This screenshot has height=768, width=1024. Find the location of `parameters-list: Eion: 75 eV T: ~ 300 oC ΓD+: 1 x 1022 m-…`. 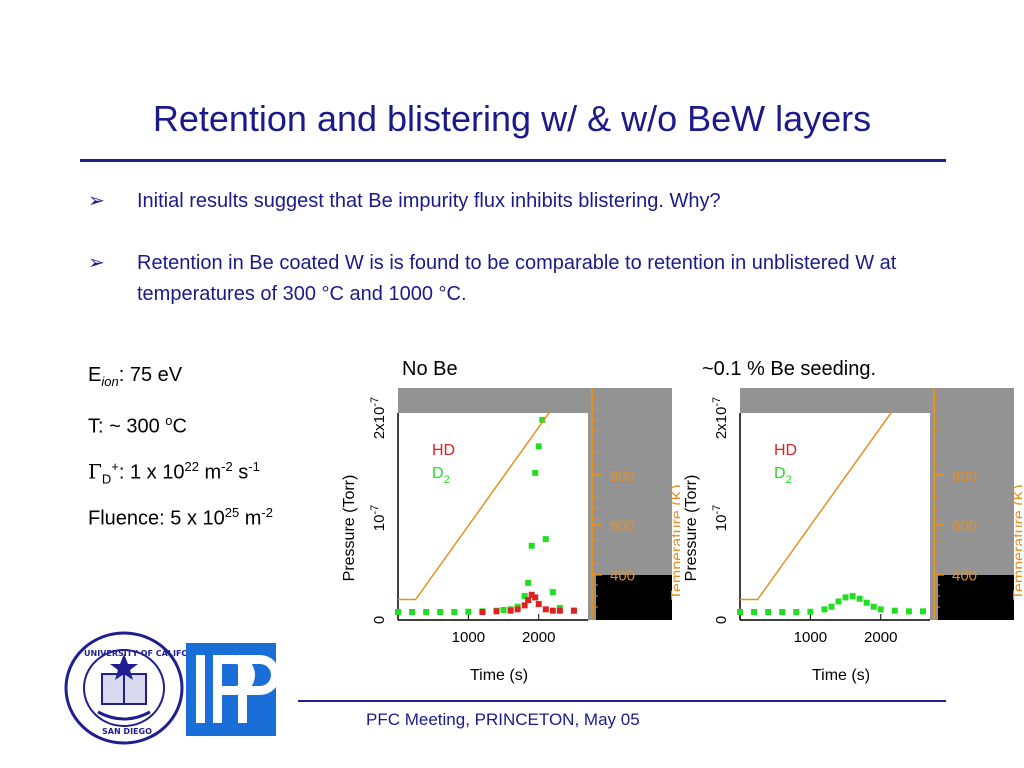

parameters-list: Eion: 75 eV T: ~ 300 oC ΓD+: 1 x 1022 m-… is located at coordinates (180, 452).